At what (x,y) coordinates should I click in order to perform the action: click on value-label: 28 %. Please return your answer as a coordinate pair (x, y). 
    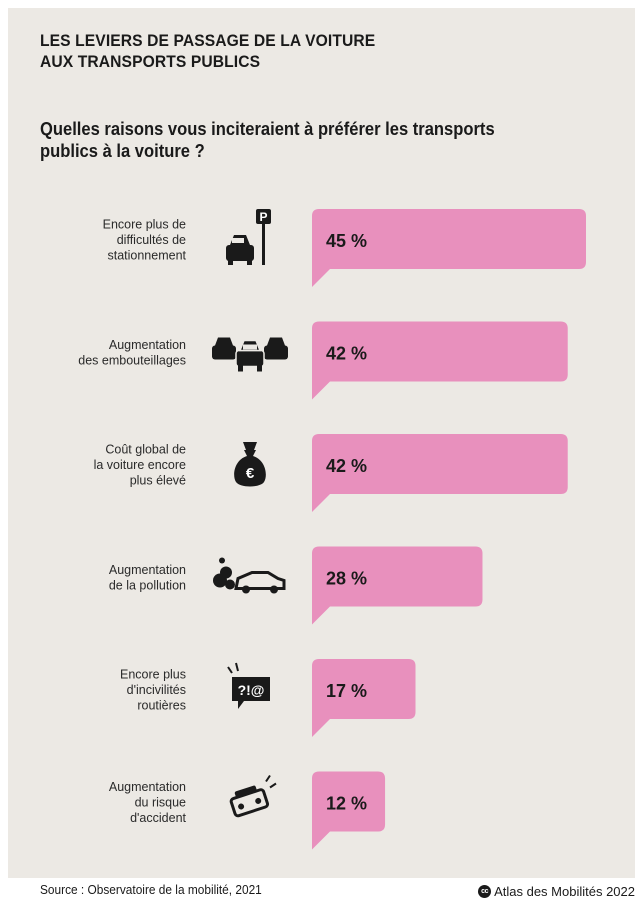
    Looking at the image, I should click on (346, 579).